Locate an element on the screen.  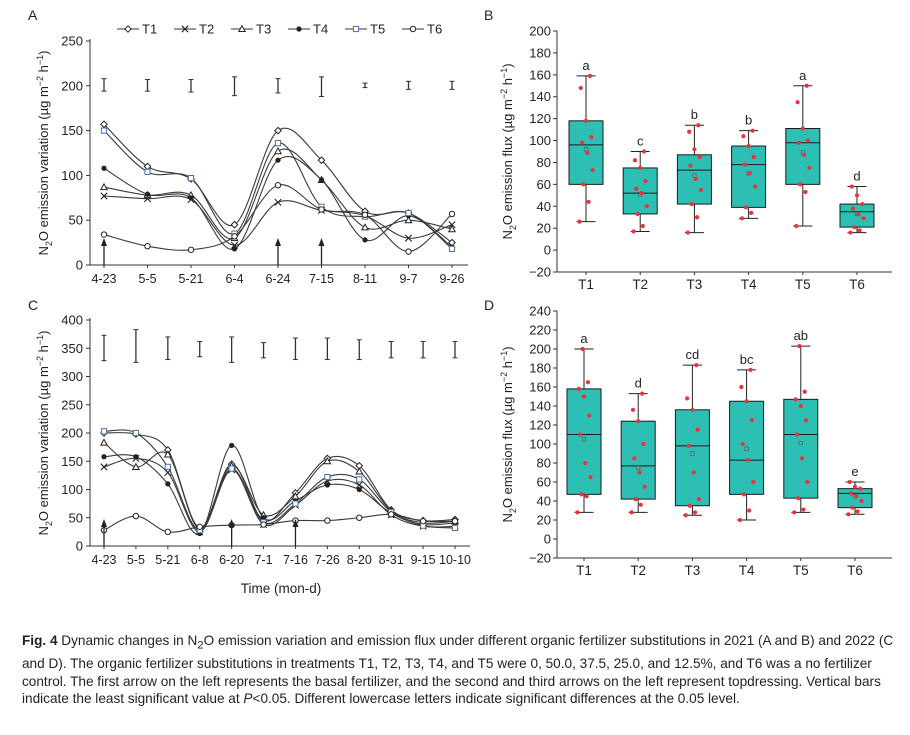
caption-p-italic: P is located at coordinates (248, 699).